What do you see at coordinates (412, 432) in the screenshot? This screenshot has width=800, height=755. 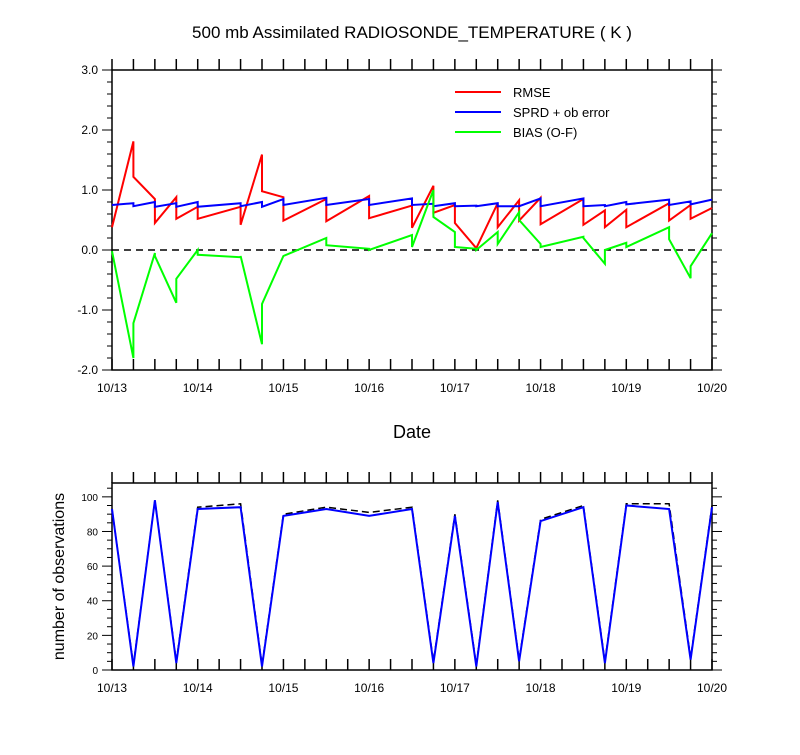 I see `x-axis-title: Date` at bounding box center [412, 432].